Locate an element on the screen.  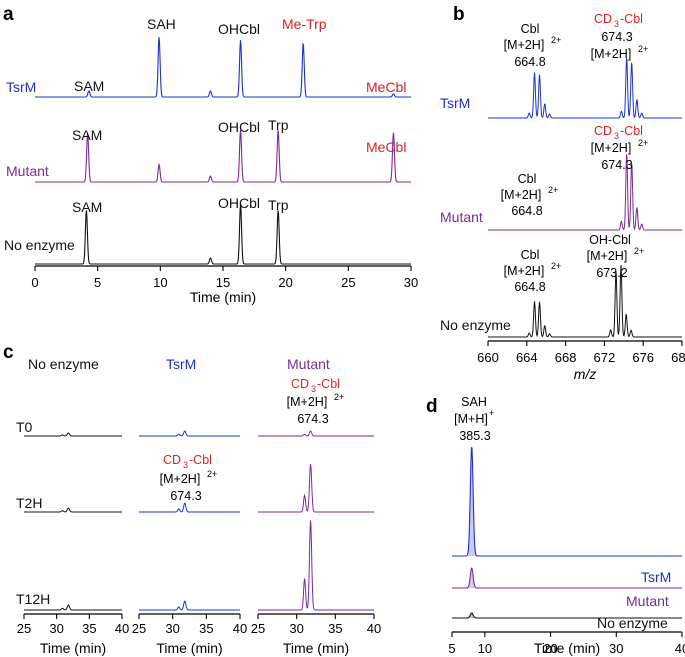
svg-text: Cbl is located at coordinates (527, 179).